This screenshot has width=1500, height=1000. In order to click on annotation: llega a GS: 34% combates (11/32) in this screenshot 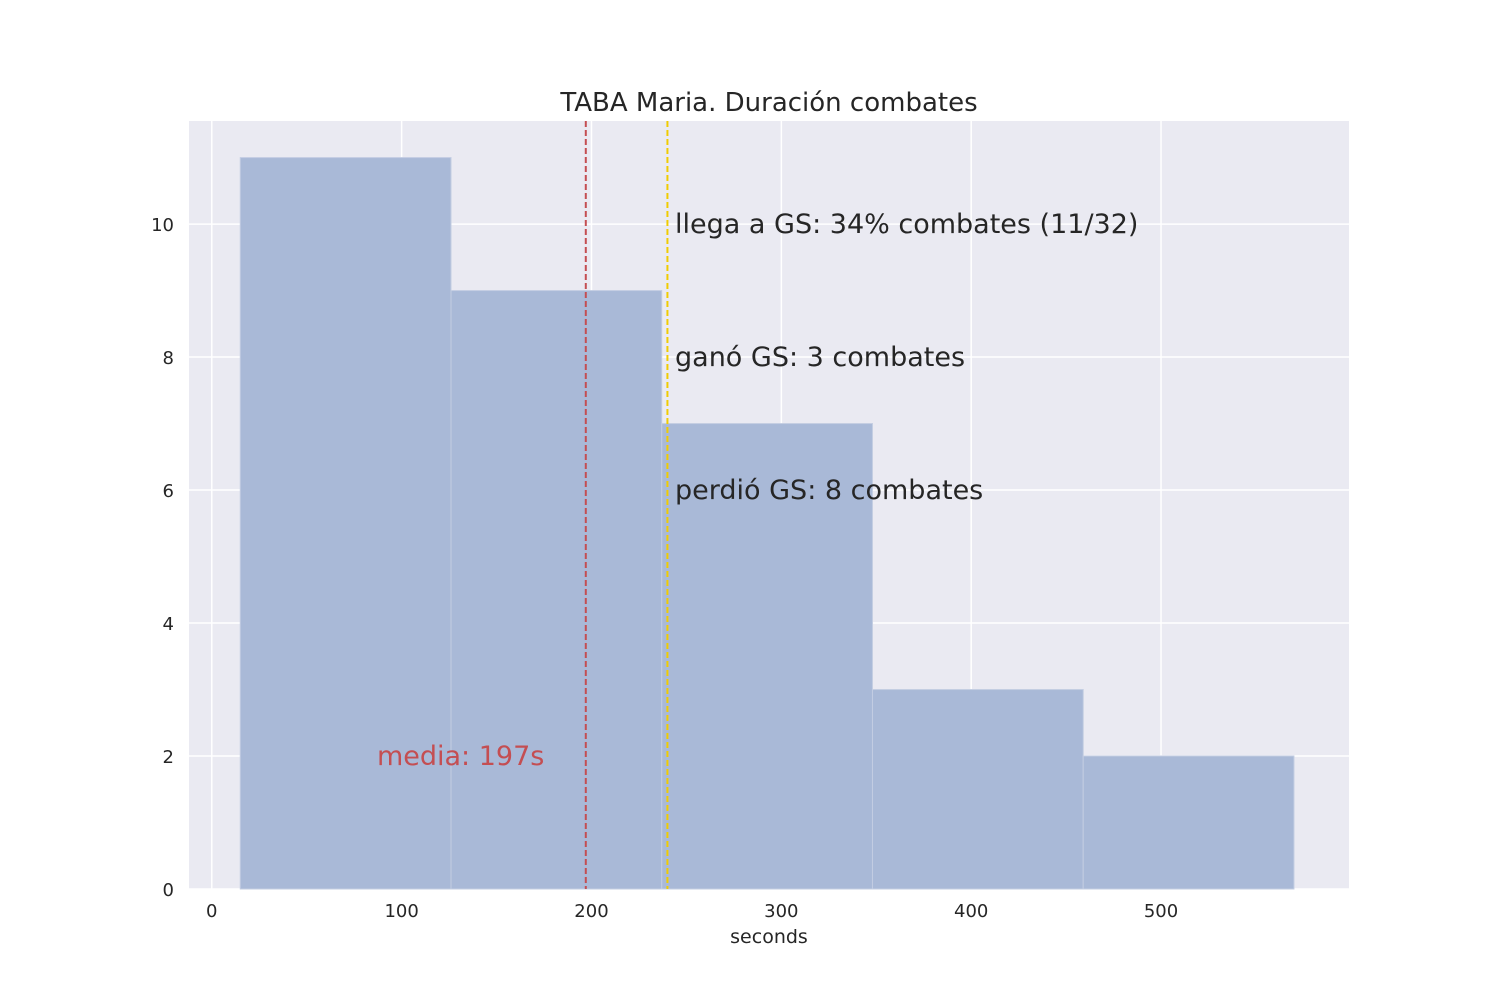, I will do `click(906, 224)`.